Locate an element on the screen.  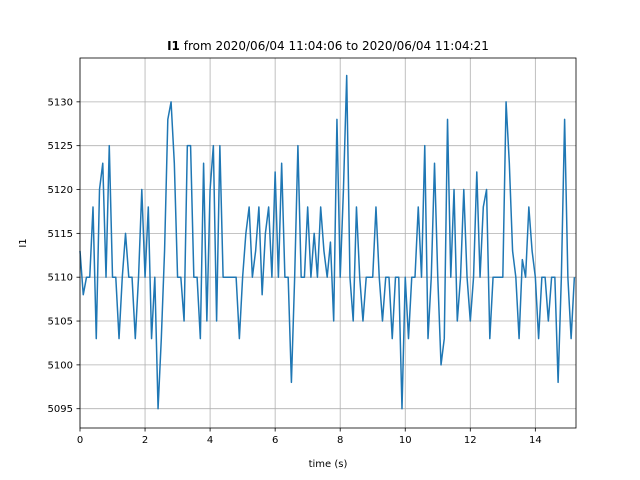
x-tick-label: 2 is located at coordinates (145, 440).